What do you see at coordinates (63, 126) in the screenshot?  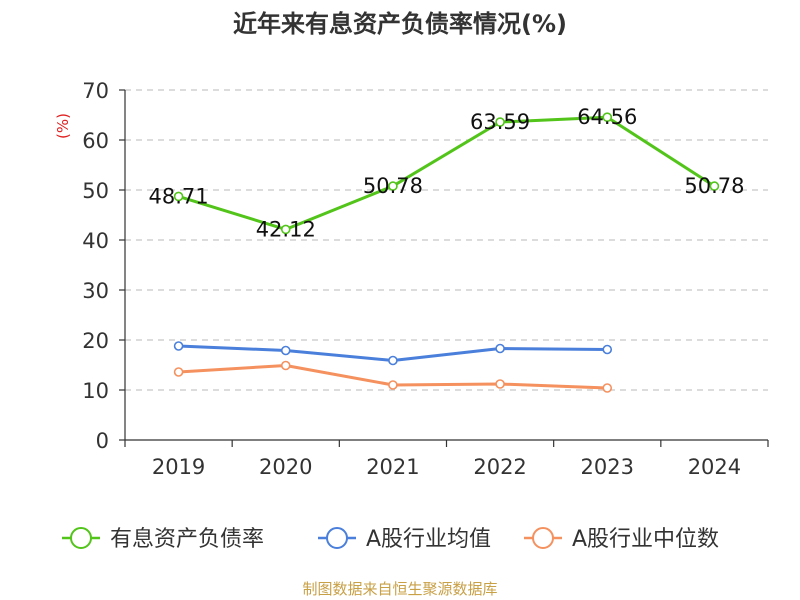 I see `y-axis-label: (%)` at bounding box center [63, 126].